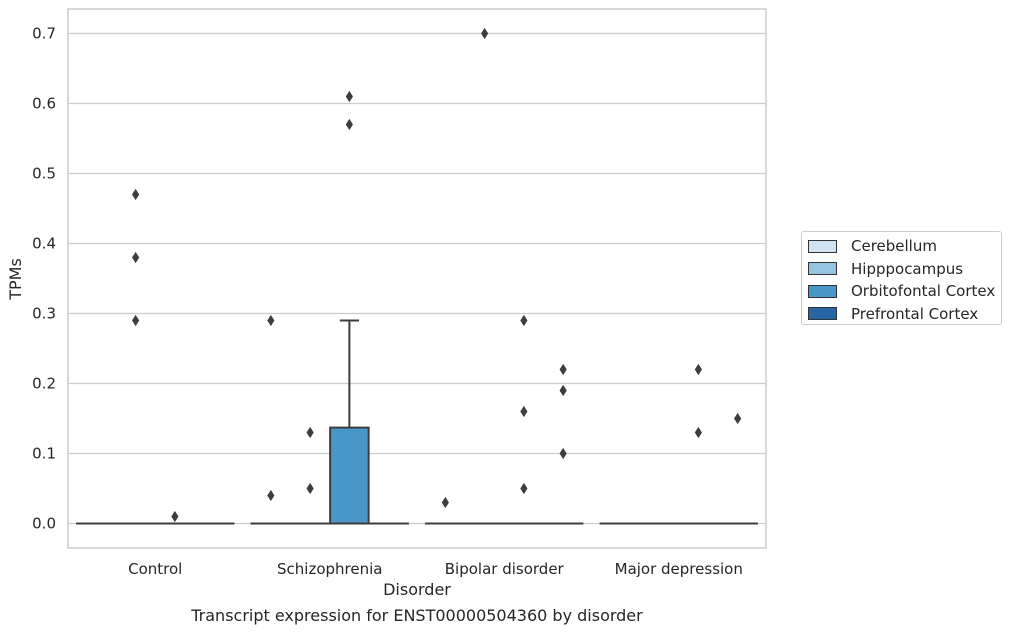  I want to click on legend-item-hippocampus: Hipppocampus, so click(904, 269).